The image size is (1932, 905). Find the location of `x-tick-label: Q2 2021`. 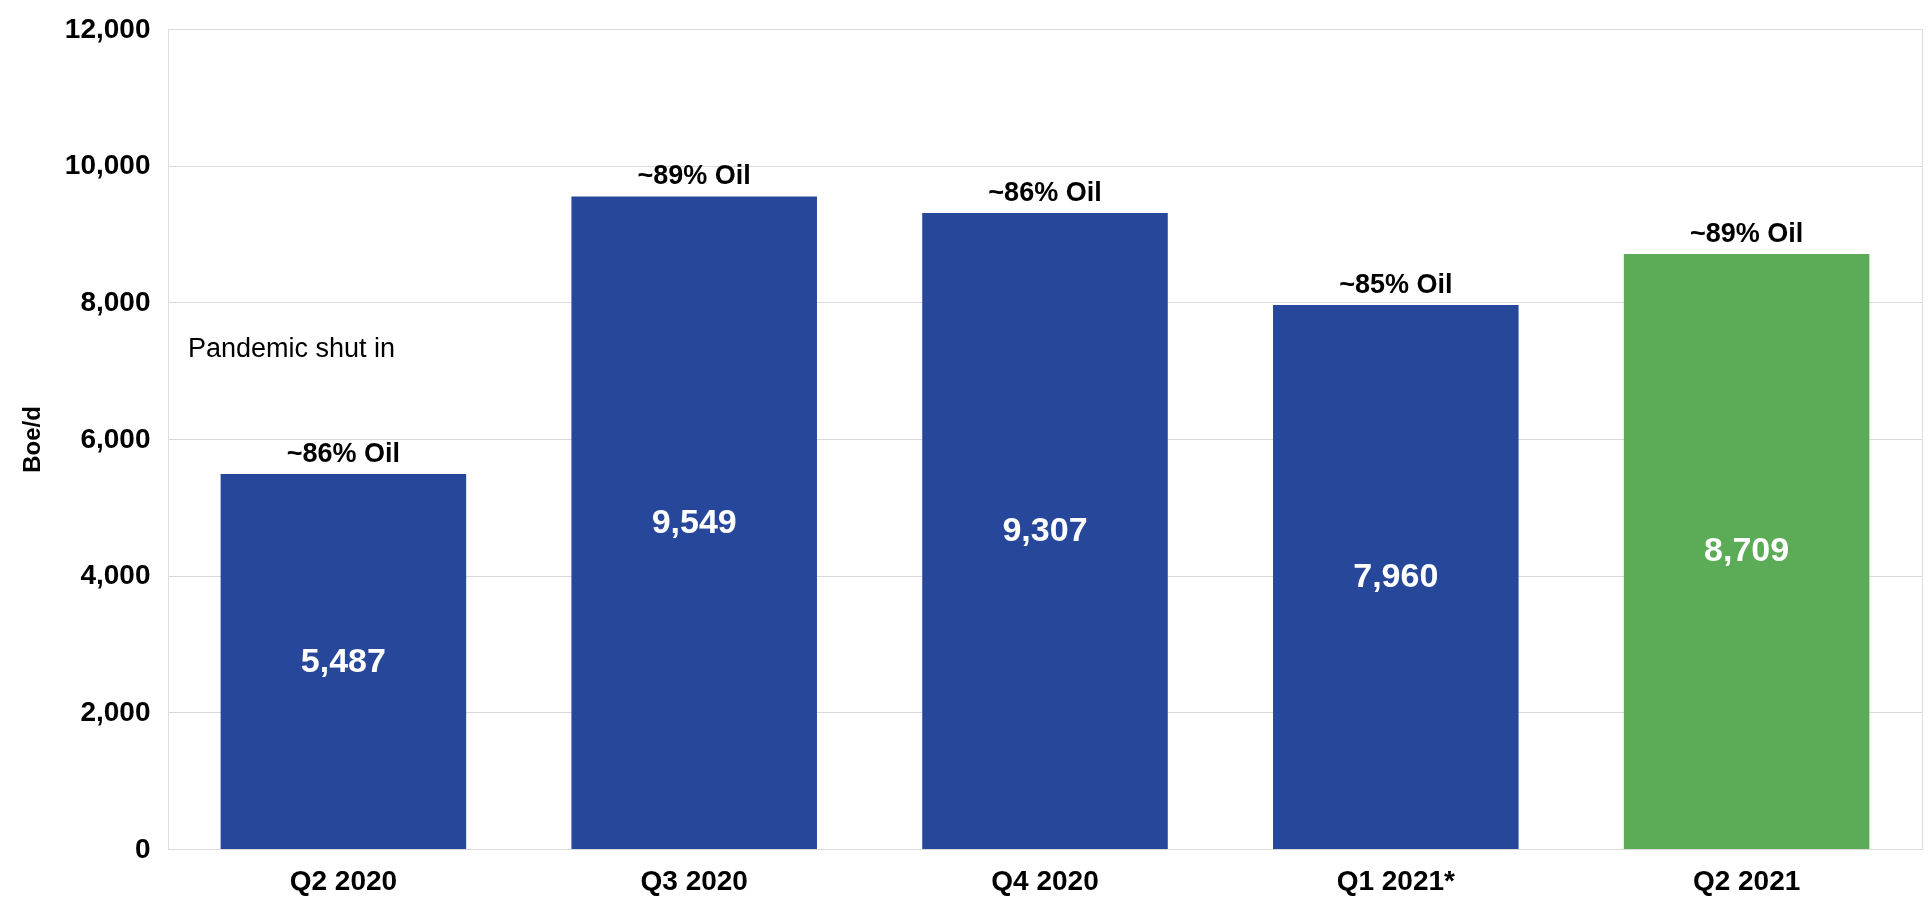

x-tick-label: Q2 2021 is located at coordinates (1746, 880).